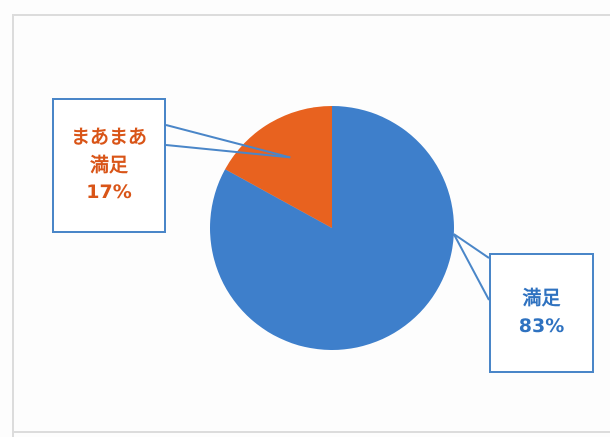 Image resolution: width=610 pixels, height=437 pixels. I want to click on callout-manzoku-line1: 満足, so click(541, 298).